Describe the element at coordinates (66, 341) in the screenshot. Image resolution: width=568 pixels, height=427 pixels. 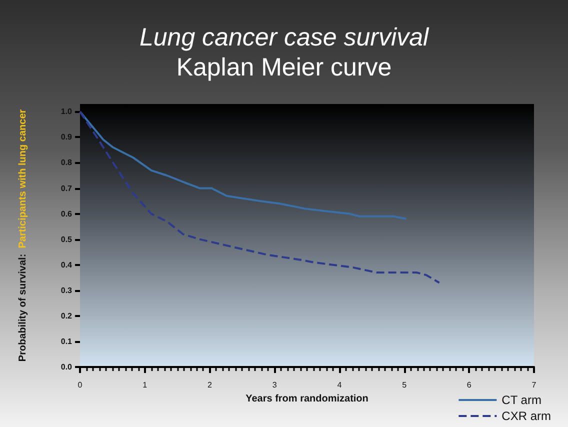
I see `y-tick-label: 0.1` at that location.